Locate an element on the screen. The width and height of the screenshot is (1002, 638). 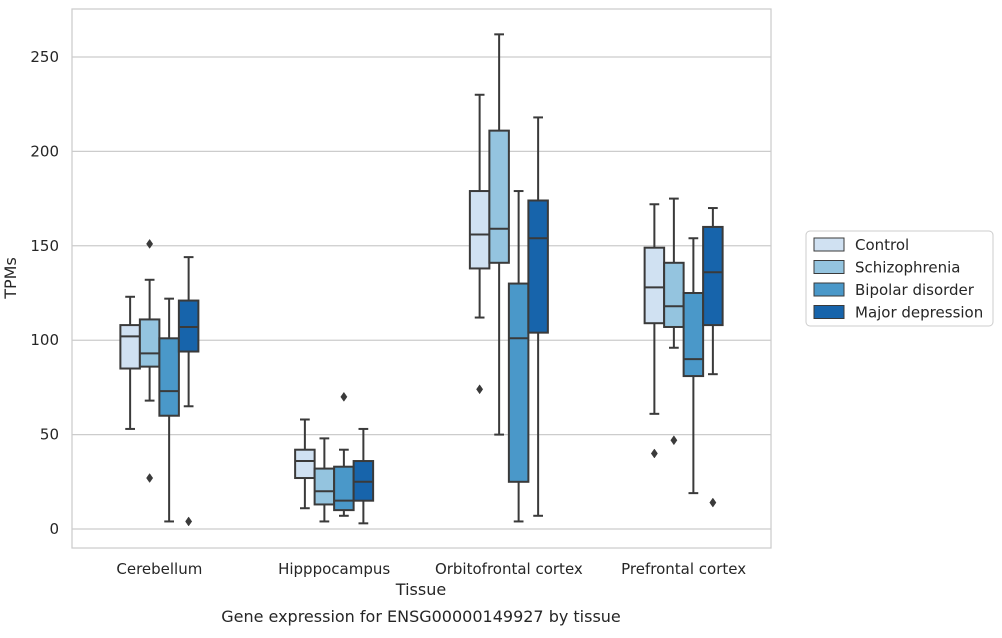
y-tick-label: 200 is located at coordinates (44, 151).